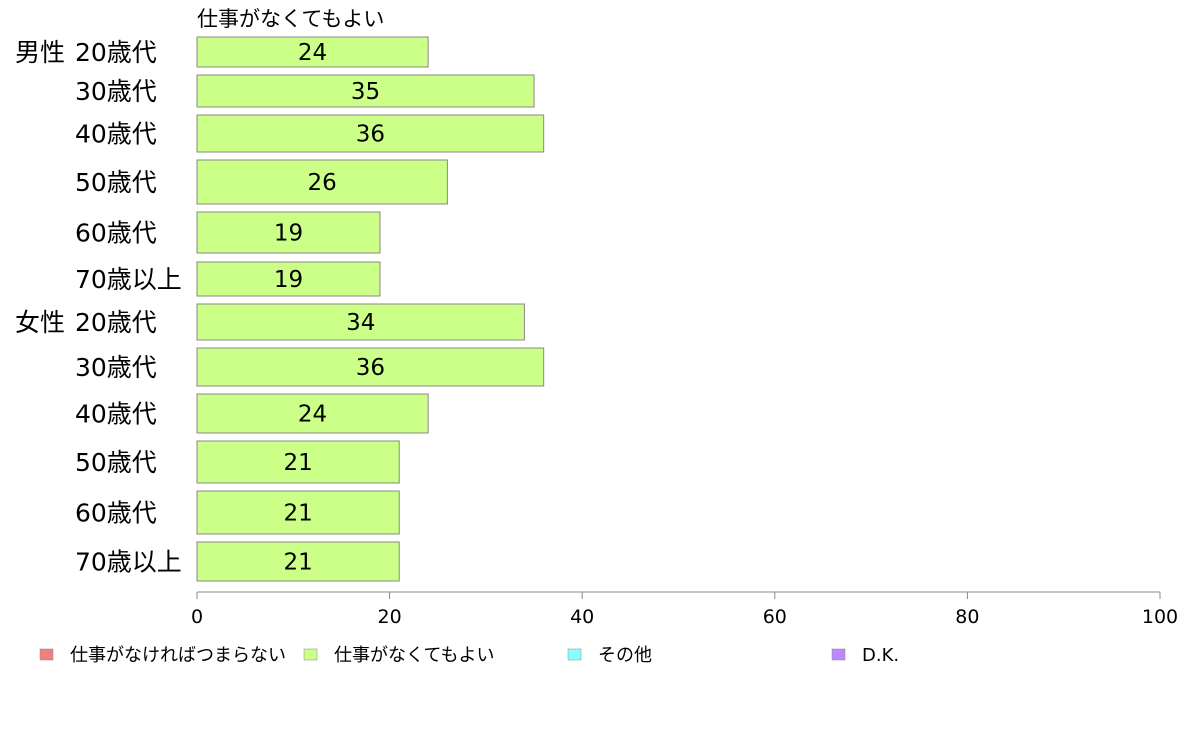 The image size is (1188, 736). Describe the element at coordinates (684, 609) in the screenshot. I see `x-axis: 0 20 40 60 80 100` at that location.